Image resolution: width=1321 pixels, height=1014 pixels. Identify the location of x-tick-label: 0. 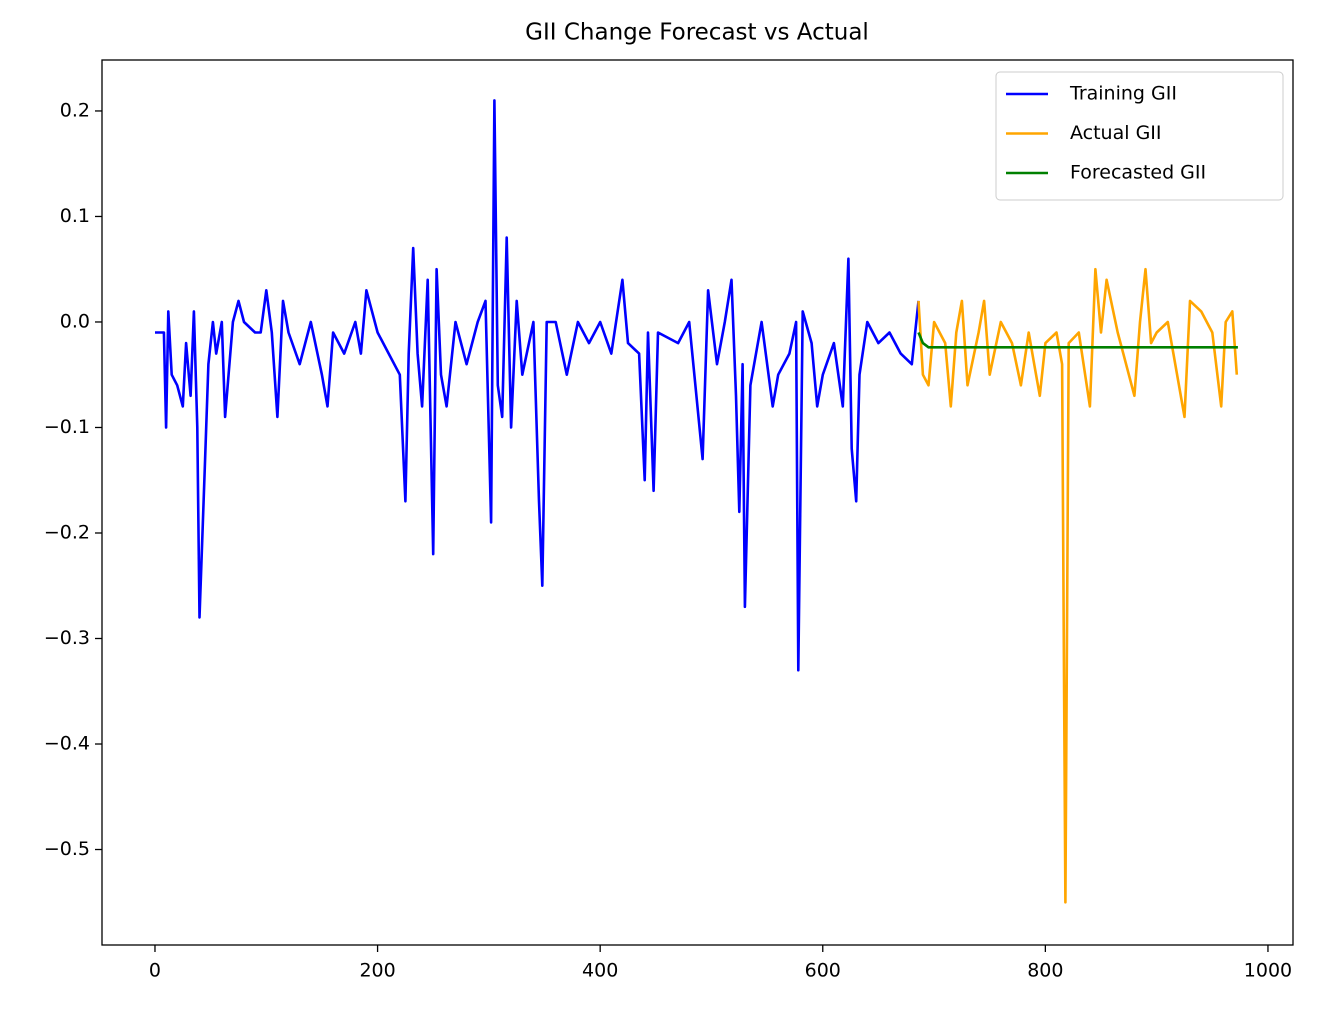
(155, 971).